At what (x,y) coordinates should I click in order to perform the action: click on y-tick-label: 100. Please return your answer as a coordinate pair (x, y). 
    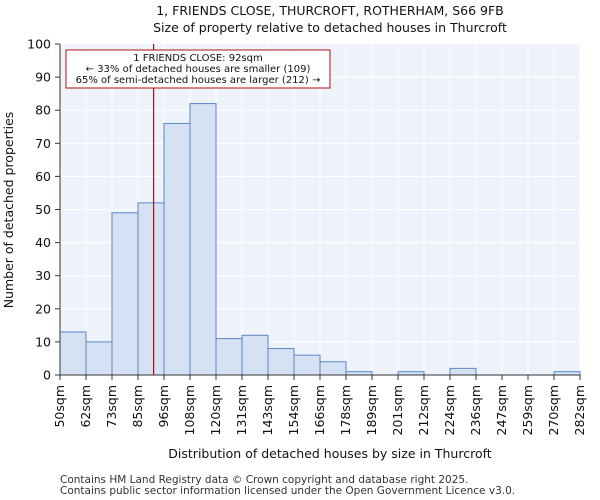
    Looking at the image, I should click on (39, 44).